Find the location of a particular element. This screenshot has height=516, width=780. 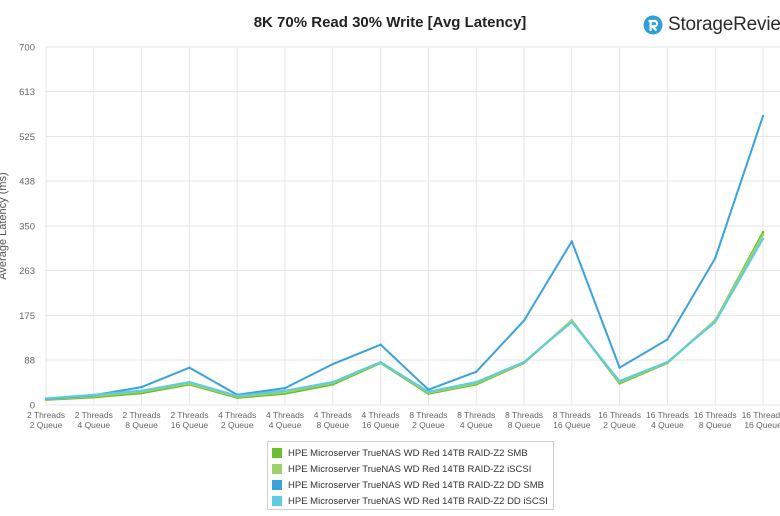

y-axis-ticks: 0 88 175 263 350 438 525 613 700 is located at coordinates (27, 227).